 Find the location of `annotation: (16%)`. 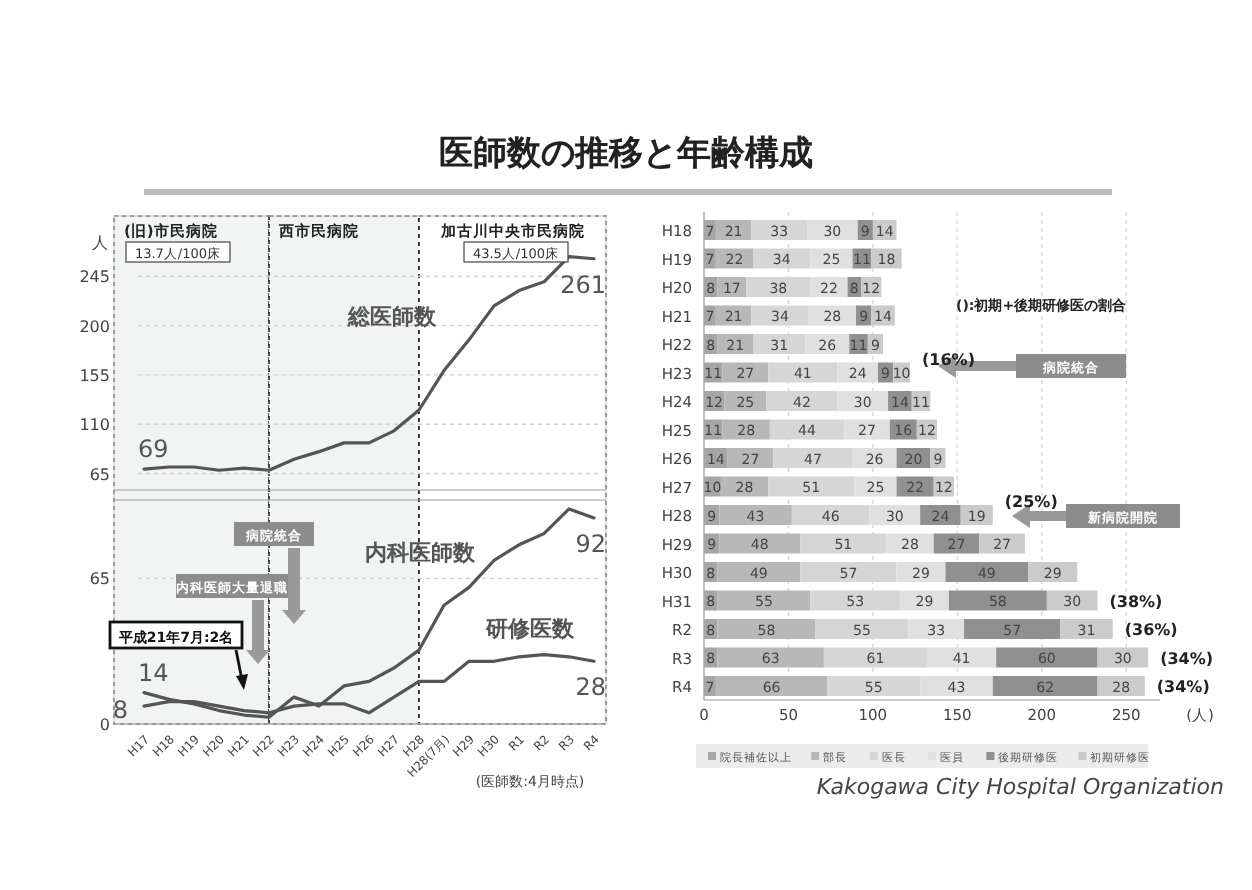

annotation: (16%) is located at coordinates (948, 359).